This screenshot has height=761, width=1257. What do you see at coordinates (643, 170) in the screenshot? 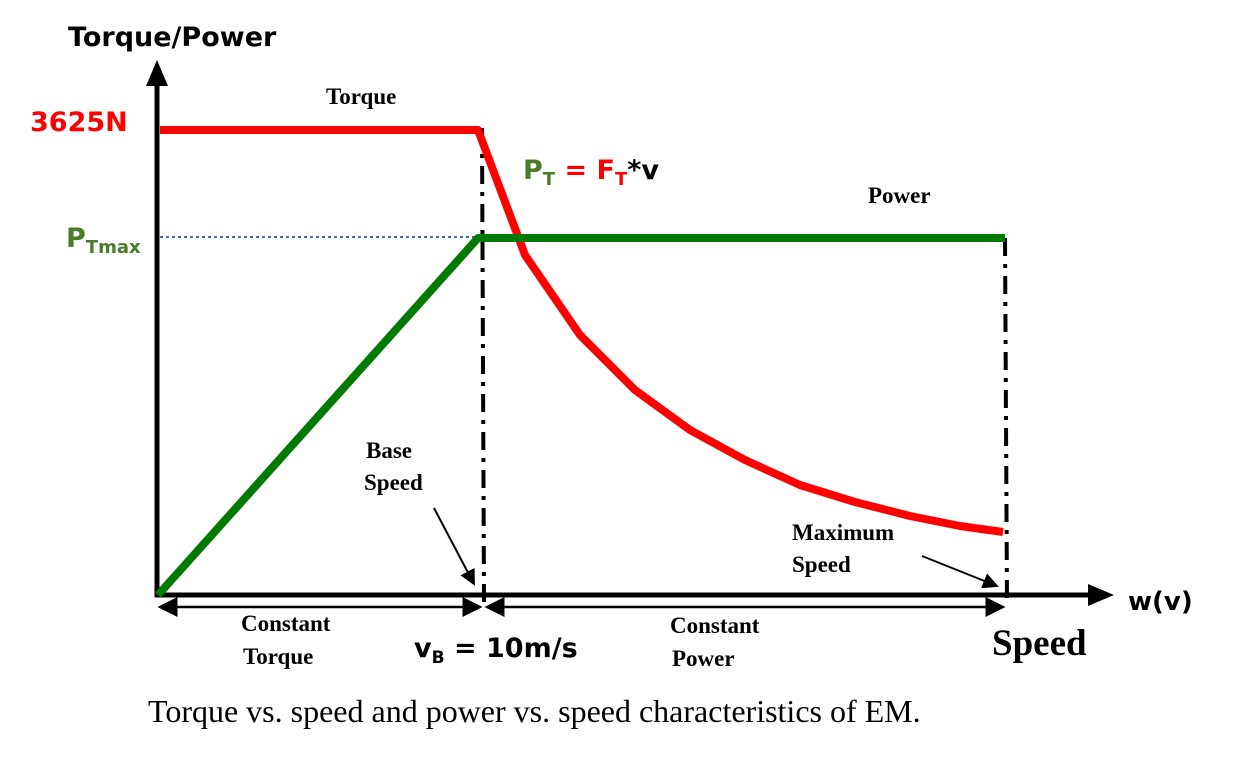
I see `formula-tail: *v` at bounding box center [643, 170].